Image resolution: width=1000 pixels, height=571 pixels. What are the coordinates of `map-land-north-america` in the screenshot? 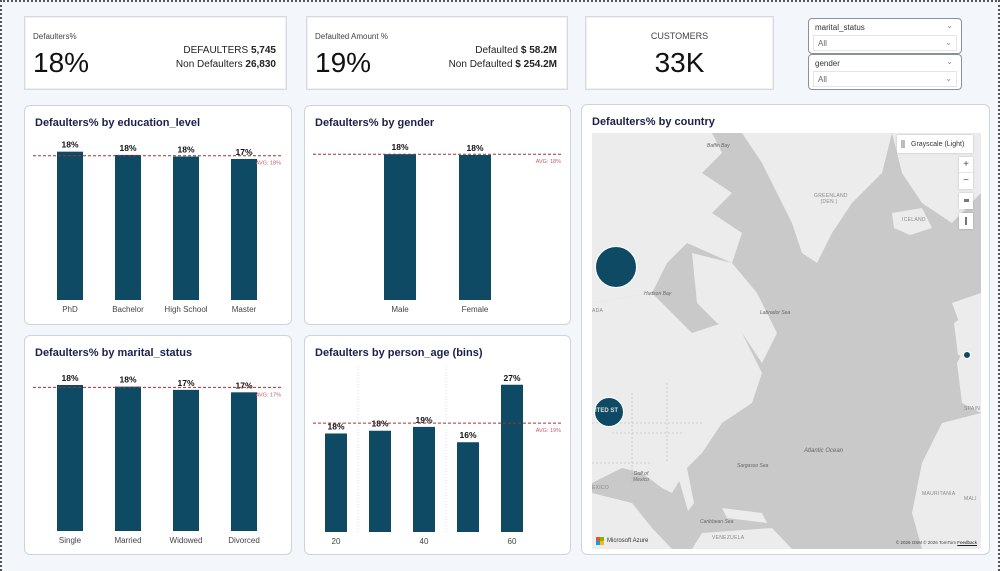 It's located at (677, 393).